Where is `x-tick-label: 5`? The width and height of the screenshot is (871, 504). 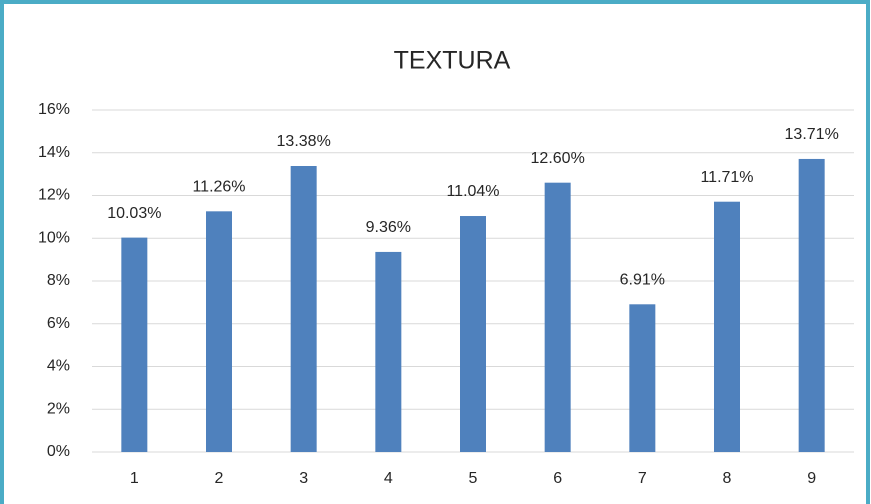 x-tick-label: 5 is located at coordinates (473, 478).